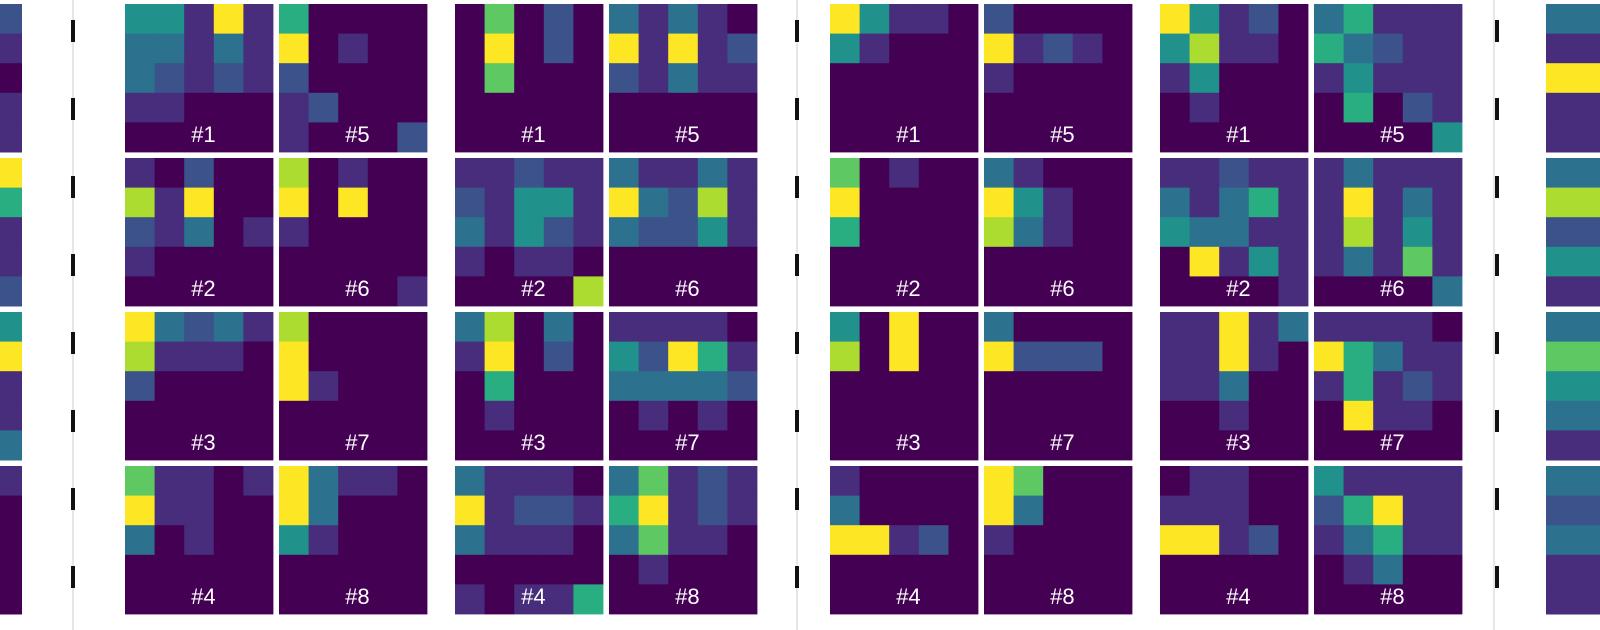 The width and height of the screenshot is (1600, 630). Describe the element at coordinates (199, 386) in the screenshot. I see `heatmap-panel-1-n3: #3` at that location.